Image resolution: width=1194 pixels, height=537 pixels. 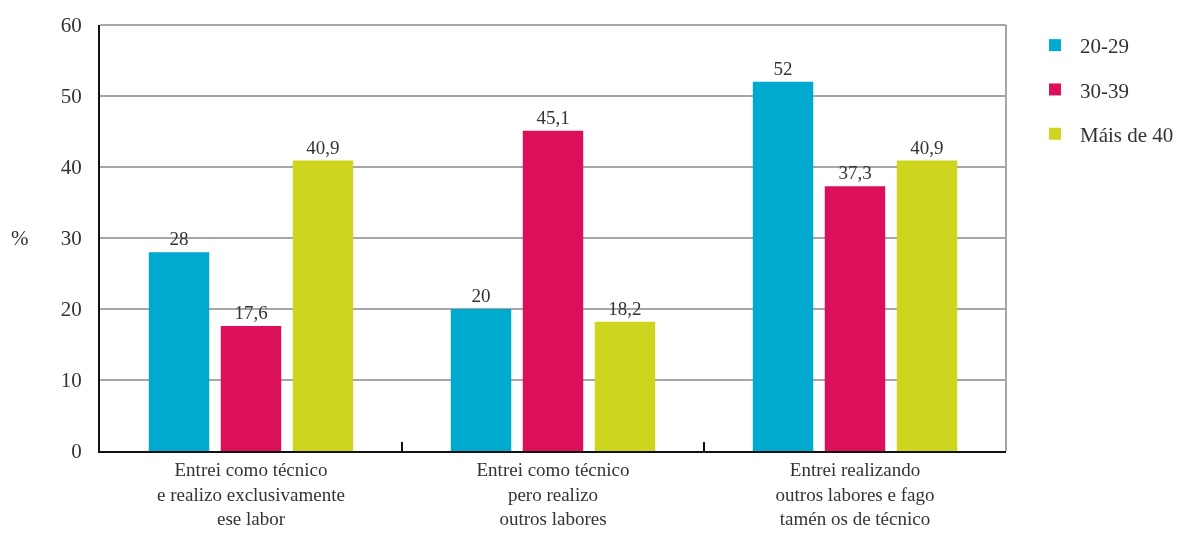 What do you see at coordinates (20, 238) in the screenshot?
I see `y-axis-title: %` at bounding box center [20, 238].